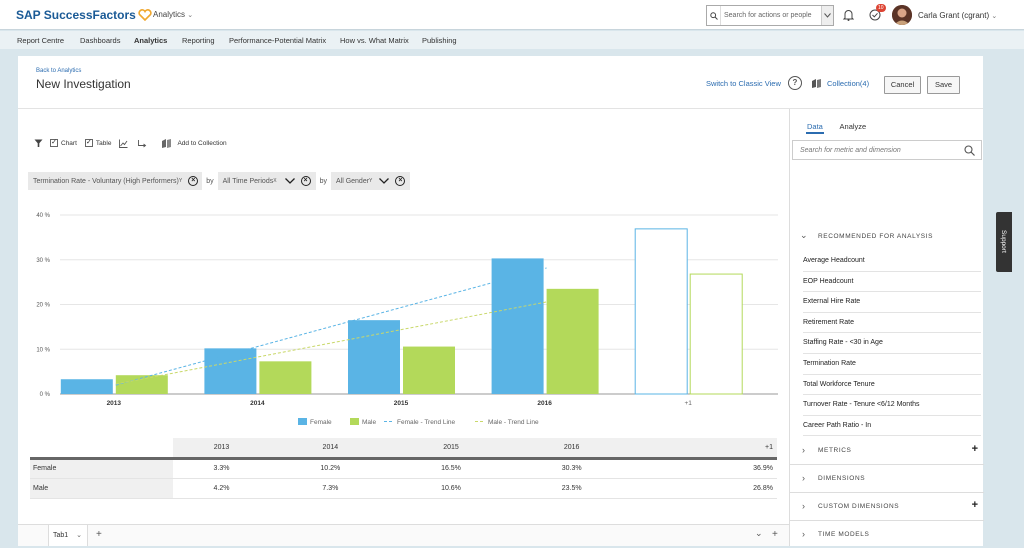 This screenshot has width=1024, height=548. What do you see at coordinates (840, 83) in the screenshot?
I see `collection-link: Collection(4)` at bounding box center [840, 83].